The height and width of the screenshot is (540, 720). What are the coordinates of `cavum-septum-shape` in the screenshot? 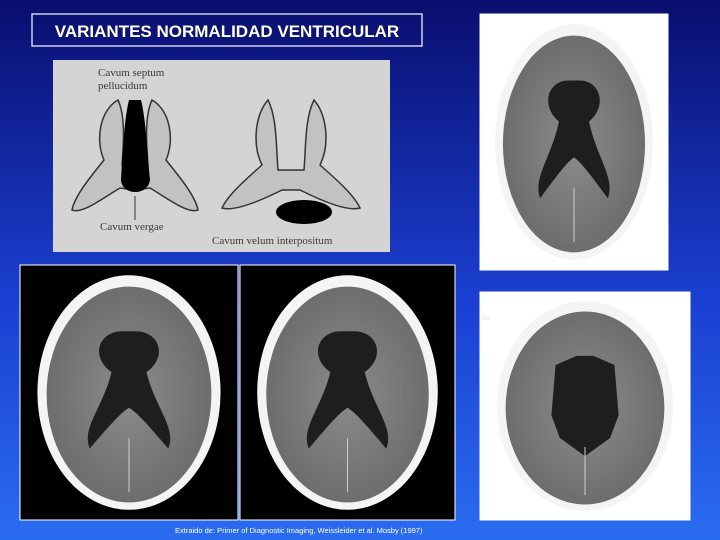 It's located at (135, 146).